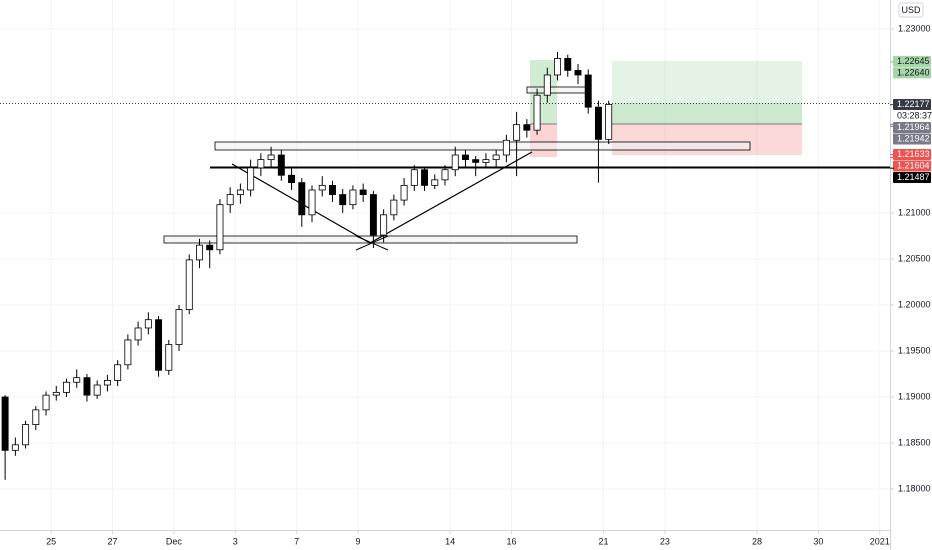 Image resolution: width=932 pixels, height=550 pixels. I want to click on currency-label: USD, so click(911, 10).